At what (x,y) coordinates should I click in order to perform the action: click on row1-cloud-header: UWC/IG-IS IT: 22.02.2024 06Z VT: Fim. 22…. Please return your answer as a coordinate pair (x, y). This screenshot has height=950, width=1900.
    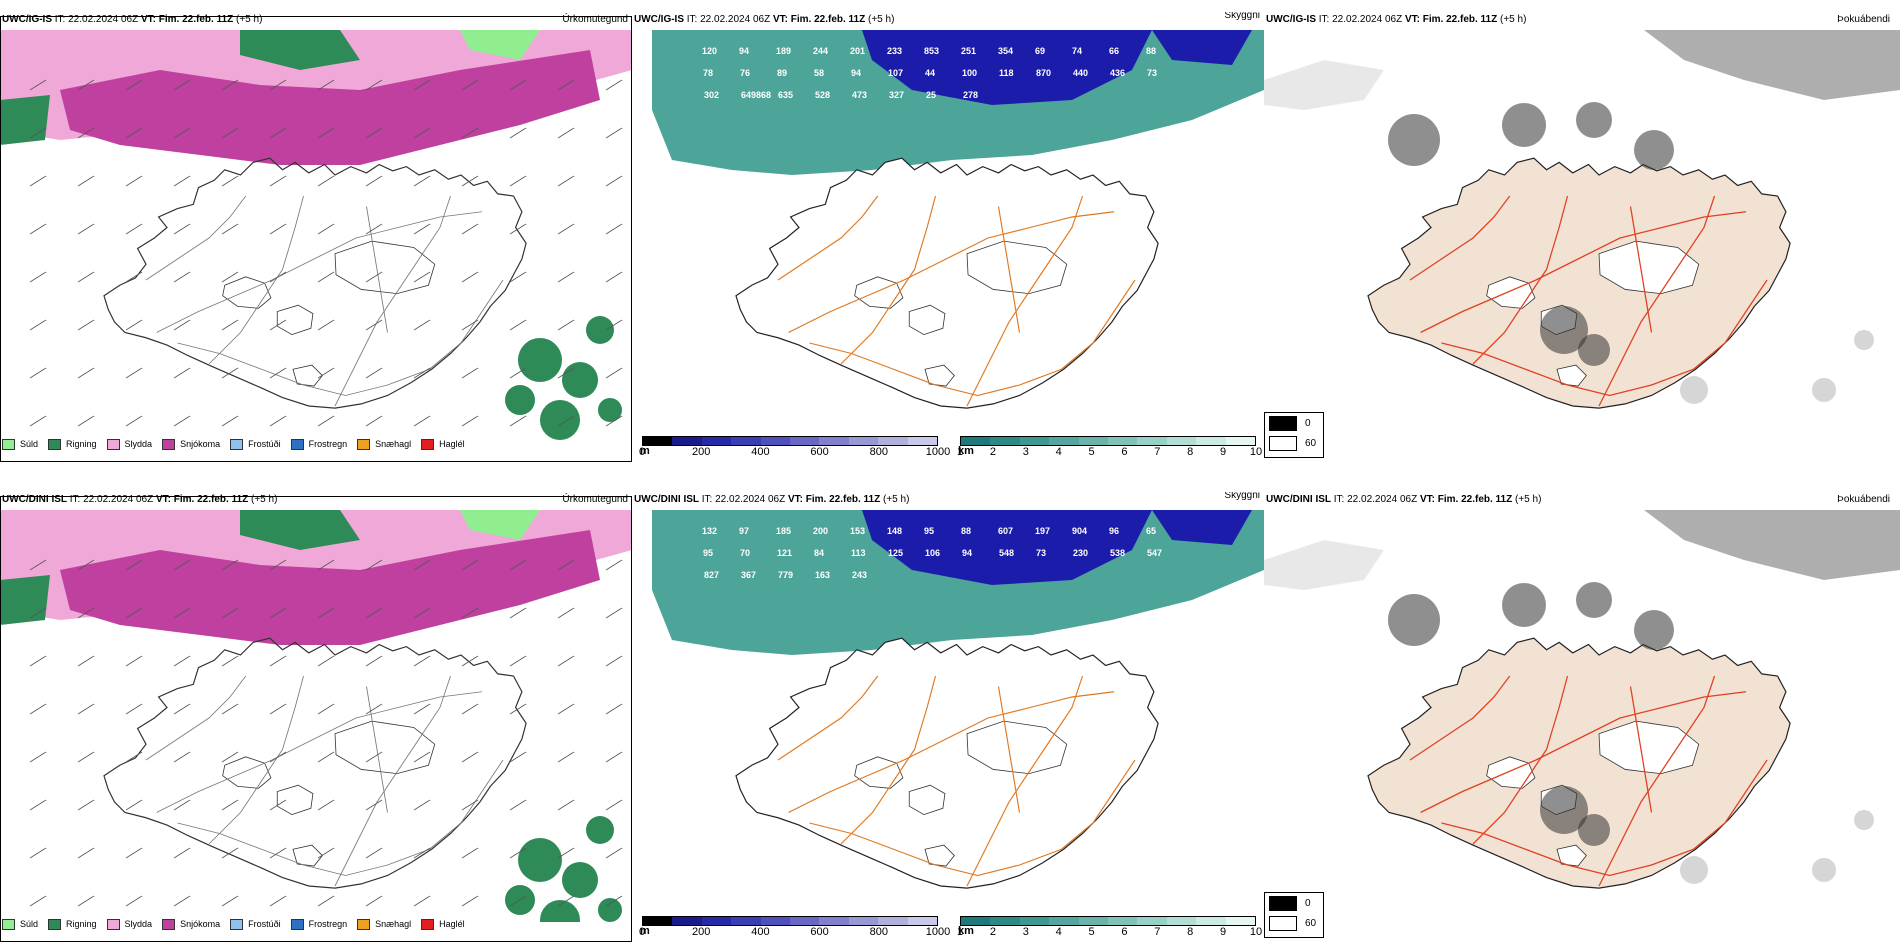
    Looking at the image, I should click on (764, 20).